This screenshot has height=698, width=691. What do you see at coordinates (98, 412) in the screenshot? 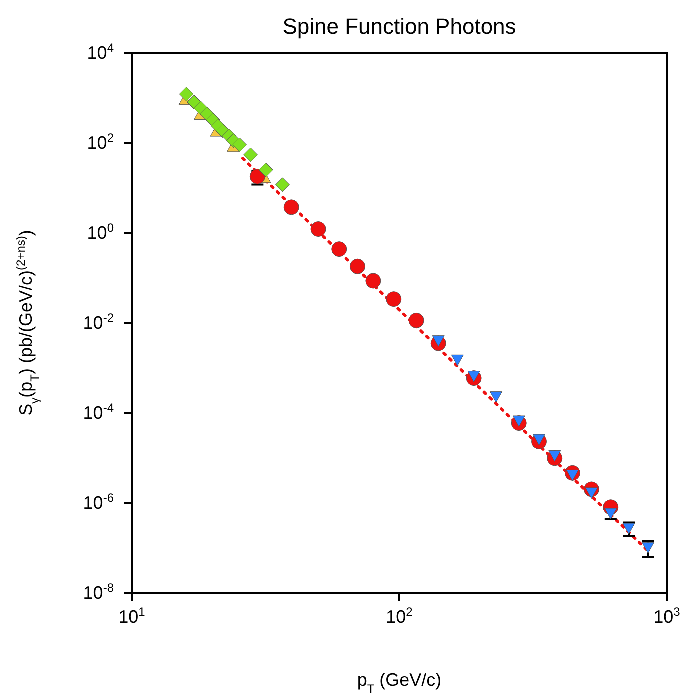
I see `y-tick-label: 10$^{-4}$` at bounding box center [98, 412].